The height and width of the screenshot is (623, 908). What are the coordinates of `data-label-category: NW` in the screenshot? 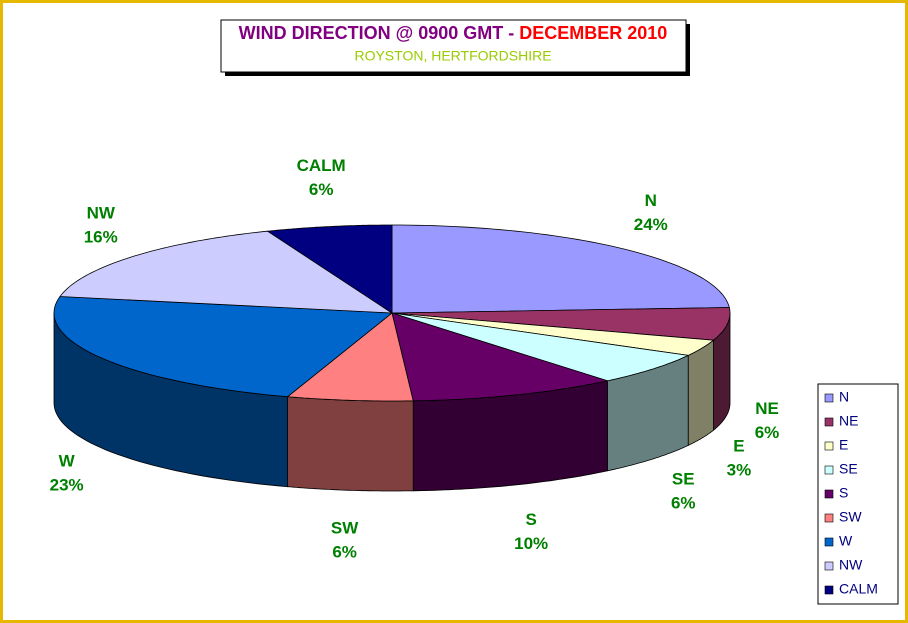 It's located at (101, 213).